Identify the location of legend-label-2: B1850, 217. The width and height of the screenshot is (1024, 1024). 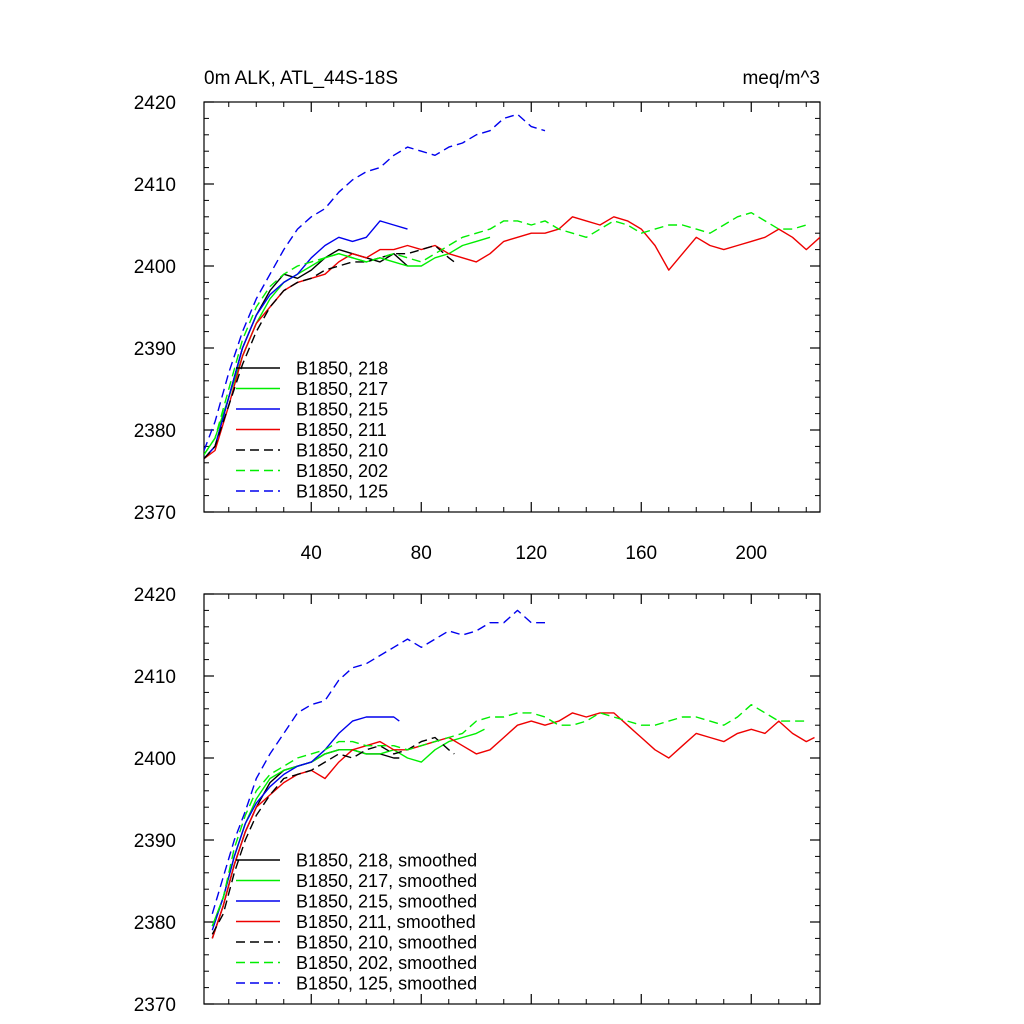
(342, 389).